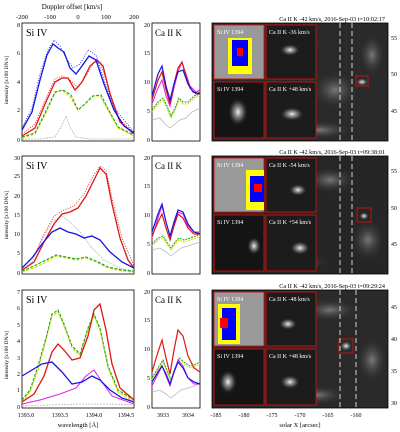 The image size is (400, 432). What do you see at coordinates (394, 372) in the screenshot?
I see `y-tick: 35` at bounding box center [394, 372].